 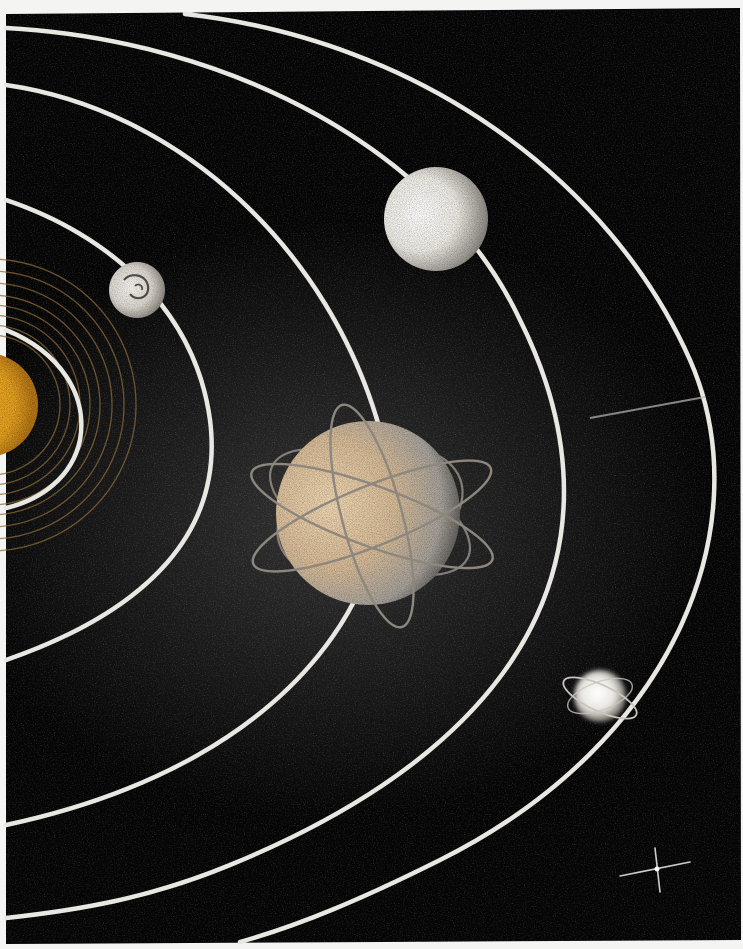 I want to click on ringed-planet-icon, so click(x=372, y=516).